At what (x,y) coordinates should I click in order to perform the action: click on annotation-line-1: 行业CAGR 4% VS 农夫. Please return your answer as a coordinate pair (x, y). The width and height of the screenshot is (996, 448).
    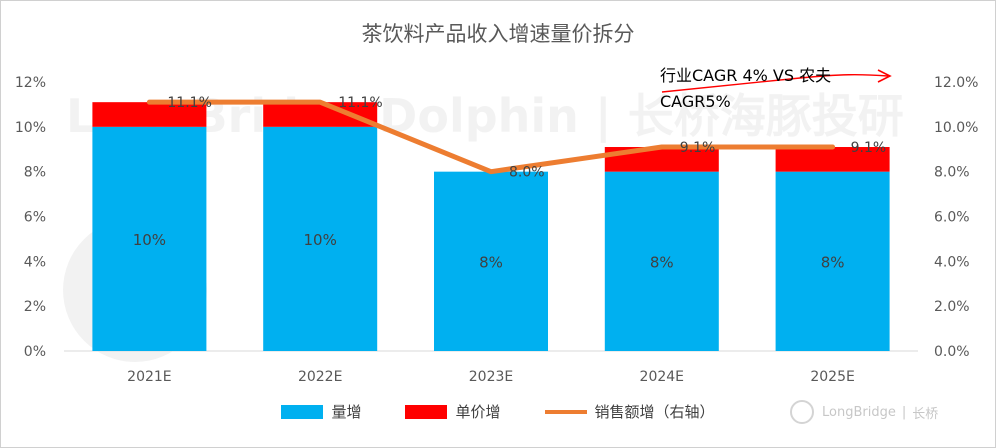
    Looking at the image, I should click on (746, 75).